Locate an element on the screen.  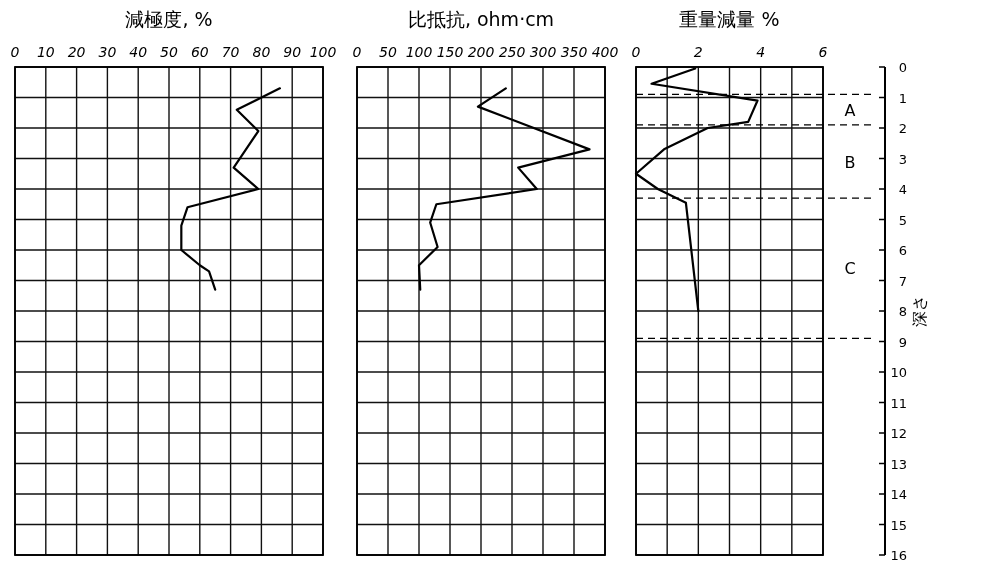
x-tick-label: 70 is located at coordinates (230, 52).